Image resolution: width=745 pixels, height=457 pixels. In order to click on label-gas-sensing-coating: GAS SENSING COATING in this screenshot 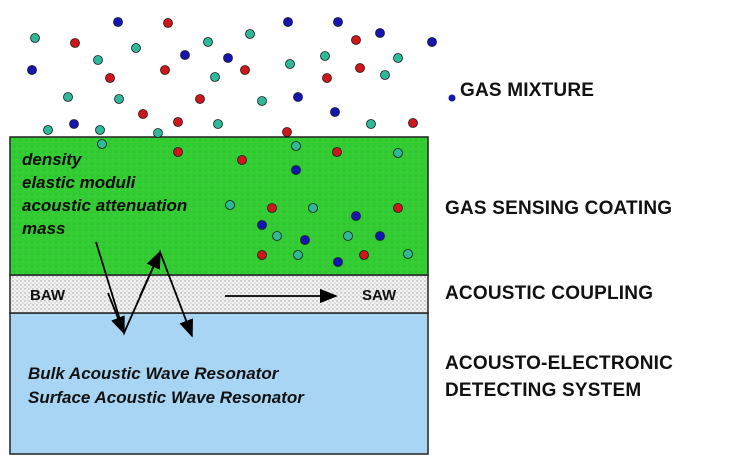, I will do `click(559, 208)`.